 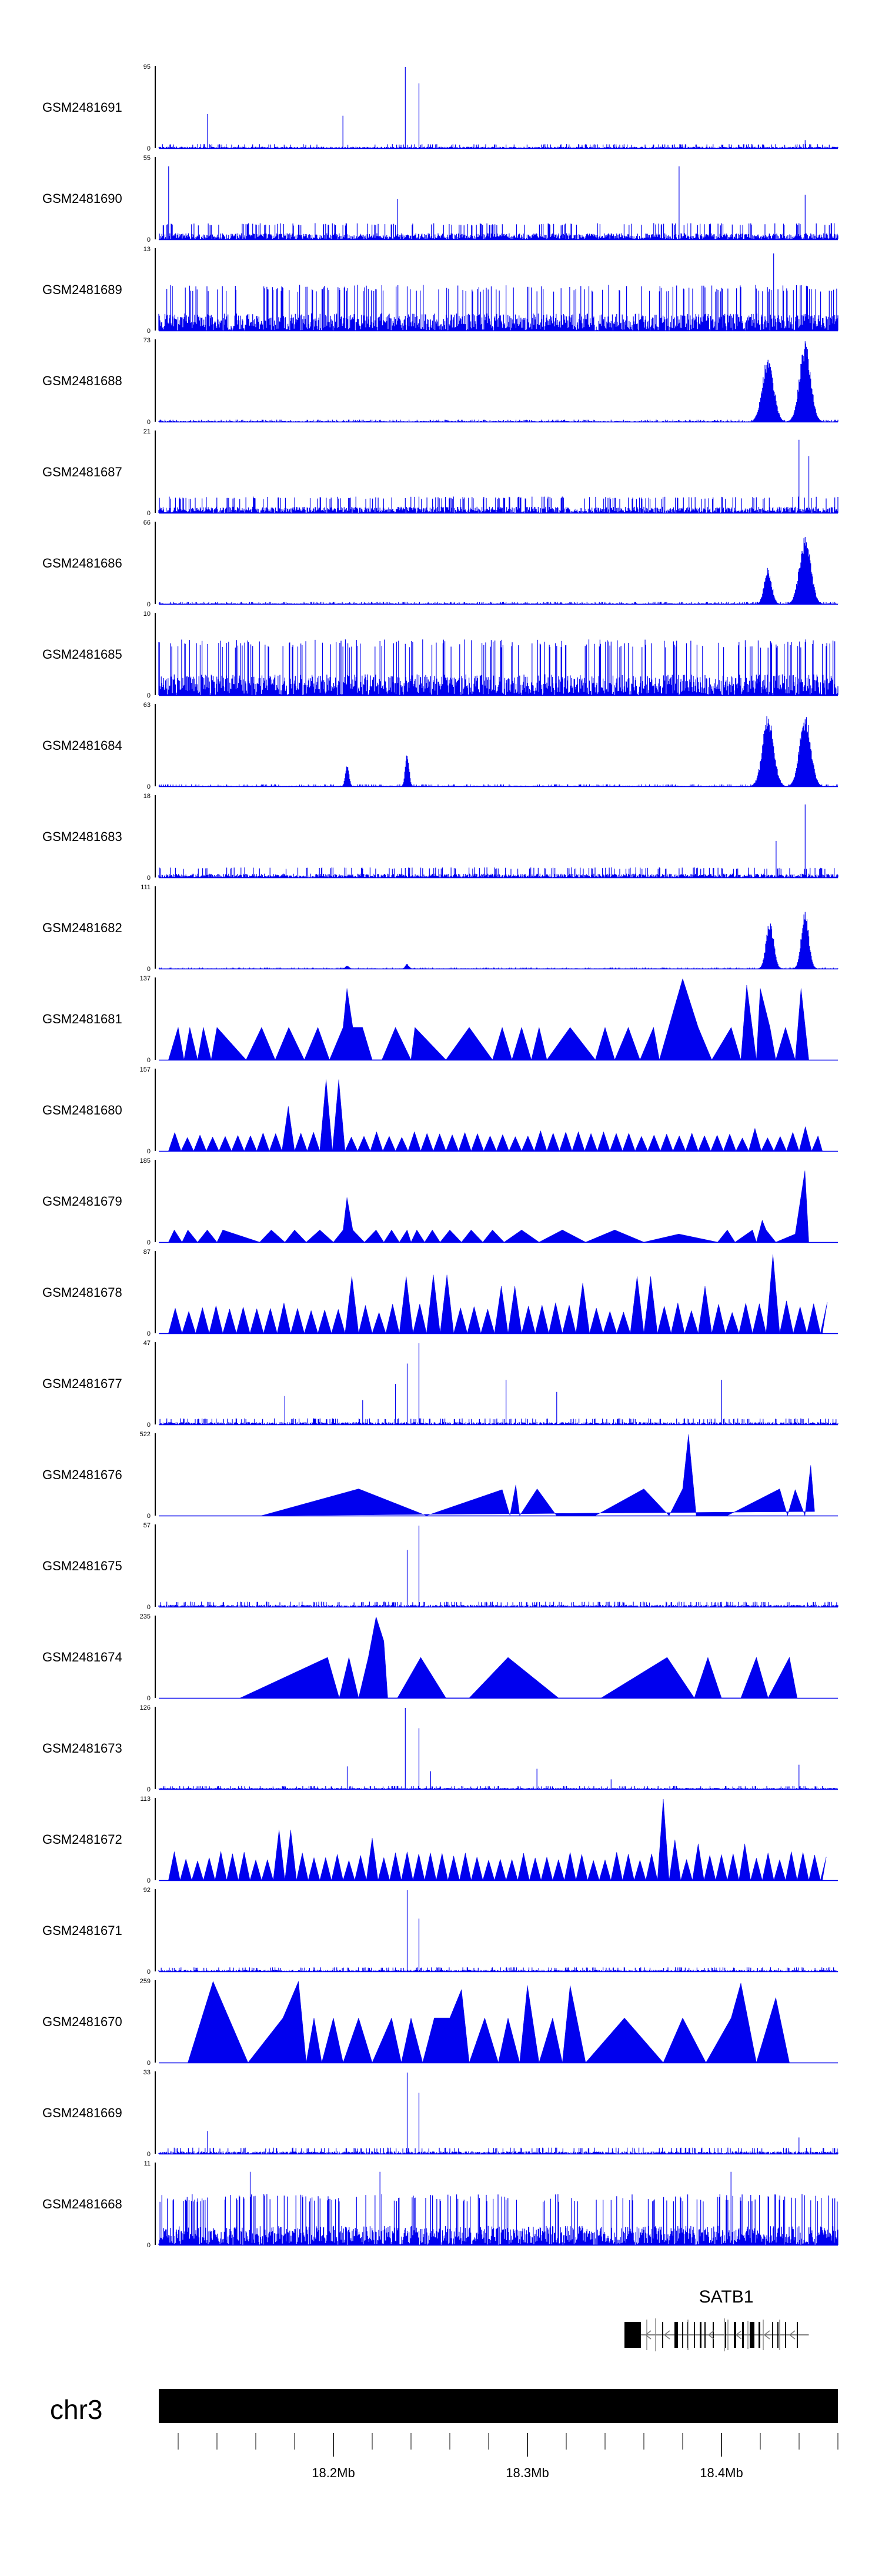 I want to click on track: GSM2481679 185 0, so click(x=440, y=1201).